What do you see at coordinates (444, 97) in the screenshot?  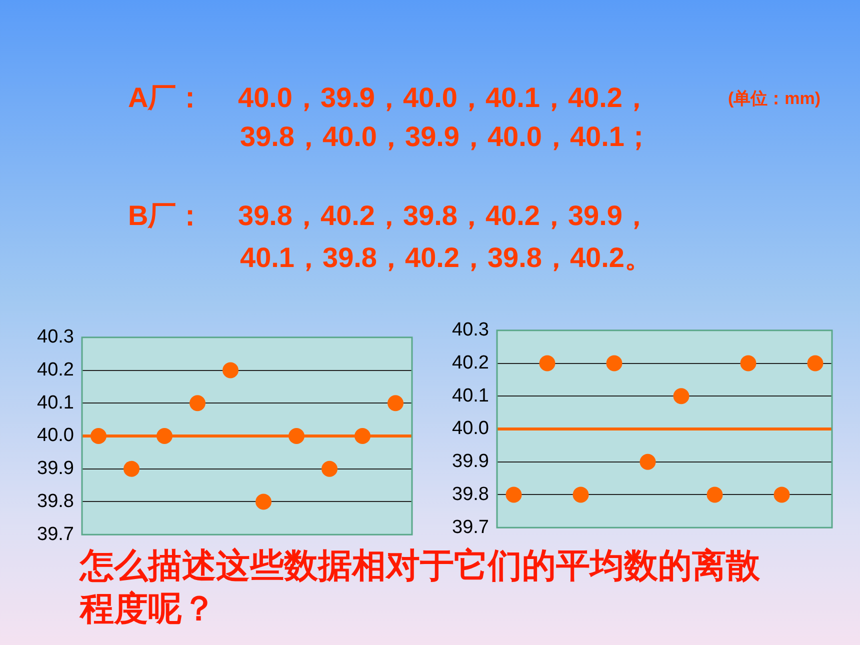 I see `text: 40.0，39.9，40.0，40.1，40.2，` at bounding box center [444, 97].